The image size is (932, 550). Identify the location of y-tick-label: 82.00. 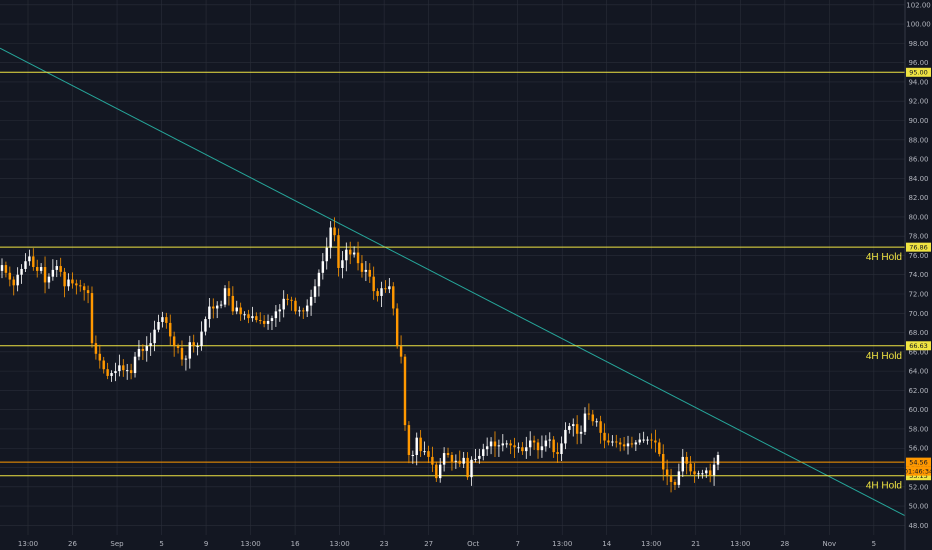
(918, 198).